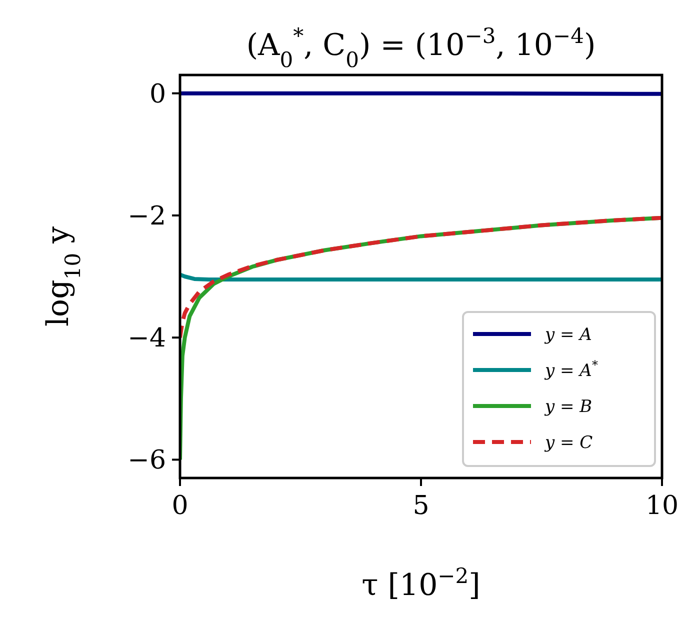 This screenshot has height=630, width=690. Describe the element at coordinates (568, 335) in the screenshot. I see `legend-label: y = A` at that location.